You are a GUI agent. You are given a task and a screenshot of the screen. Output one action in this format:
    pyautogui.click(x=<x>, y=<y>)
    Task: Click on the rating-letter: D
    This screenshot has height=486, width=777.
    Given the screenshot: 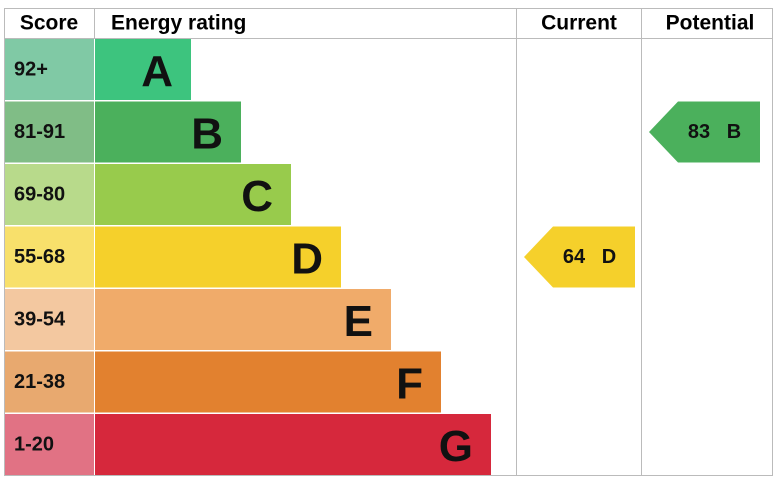 What is the action you would take?
    pyautogui.click(x=307, y=259)
    